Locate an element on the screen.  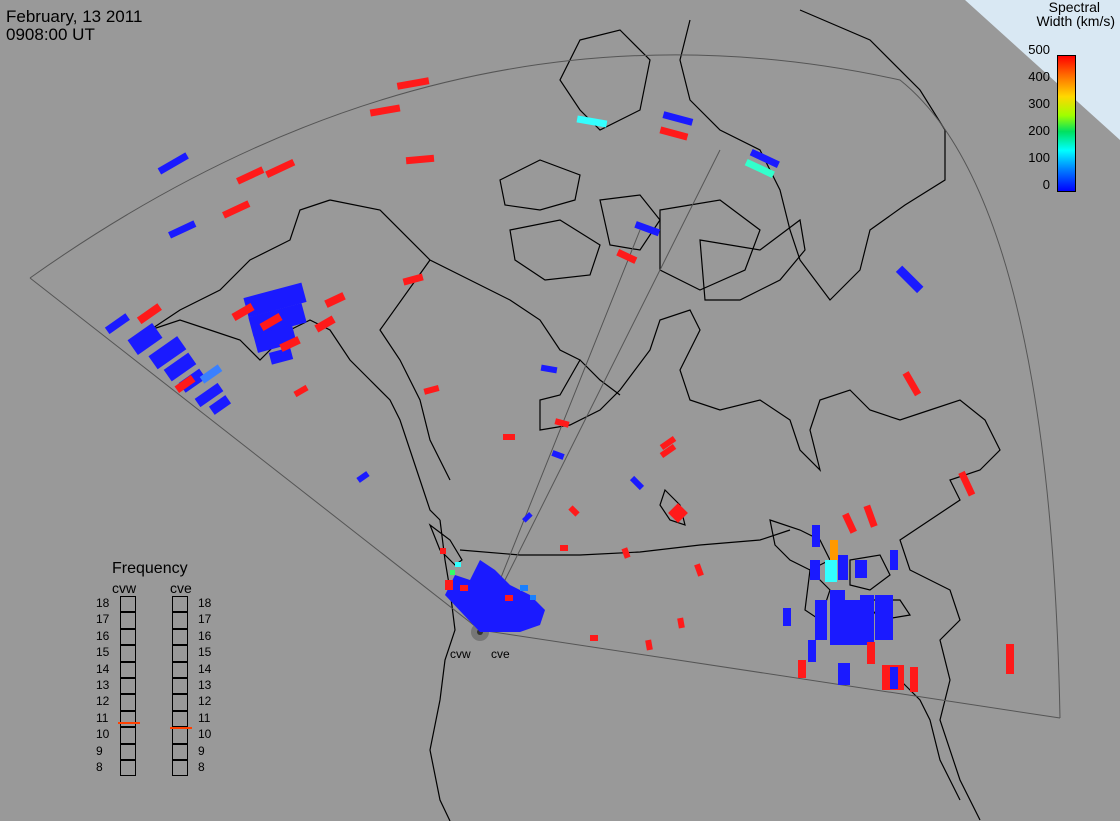
colorbar-tick: 100 is located at coordinates (1039, 157).